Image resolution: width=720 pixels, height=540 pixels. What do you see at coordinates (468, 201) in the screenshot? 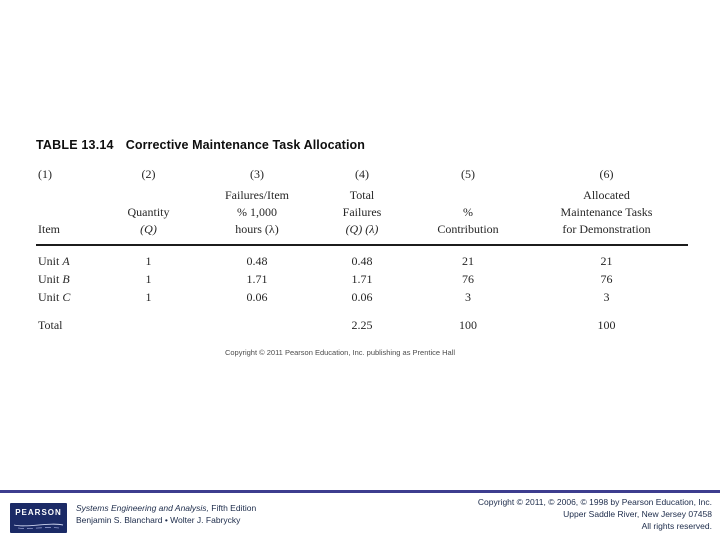
I see `header-col-pct-contribution: (5) % Contribution` at bounding box center [468, 201].